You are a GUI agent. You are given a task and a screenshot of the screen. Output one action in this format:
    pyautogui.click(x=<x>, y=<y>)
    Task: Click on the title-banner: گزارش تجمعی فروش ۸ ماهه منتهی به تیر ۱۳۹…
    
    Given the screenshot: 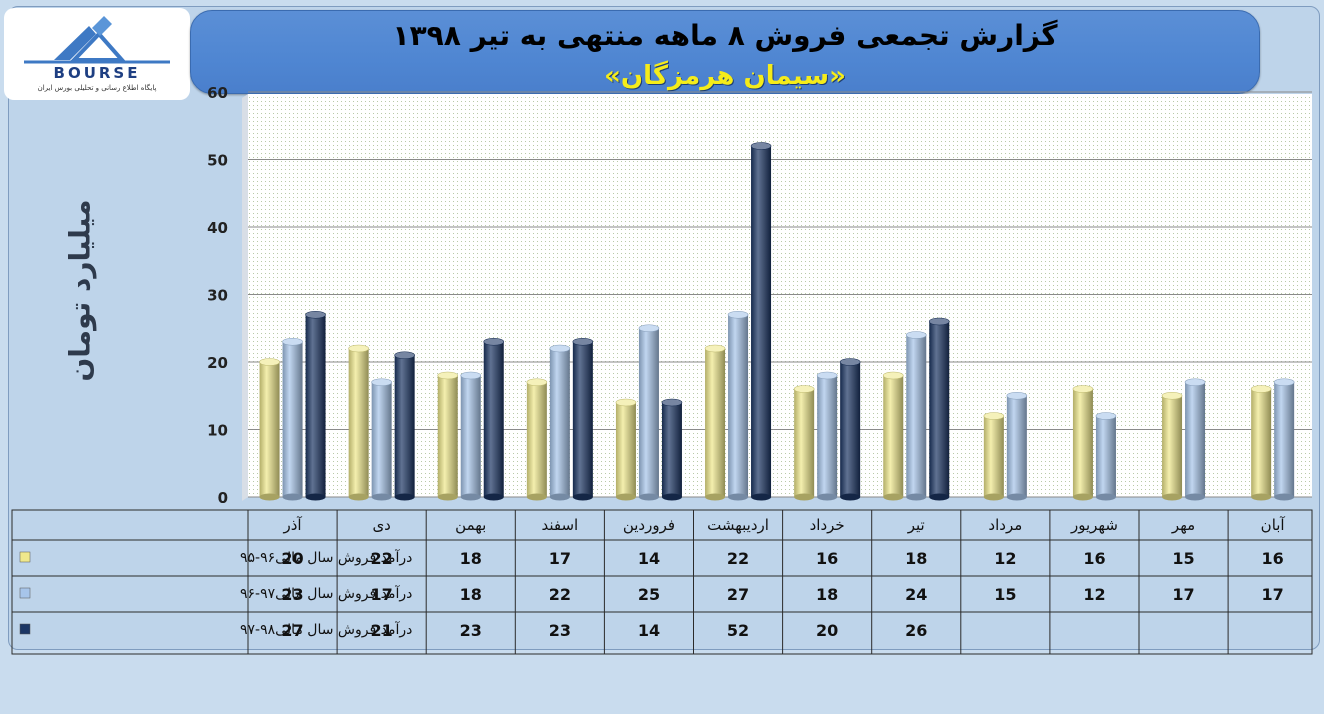 What is the action you would take?
    pyautogui.click(x=725, y=52)
    